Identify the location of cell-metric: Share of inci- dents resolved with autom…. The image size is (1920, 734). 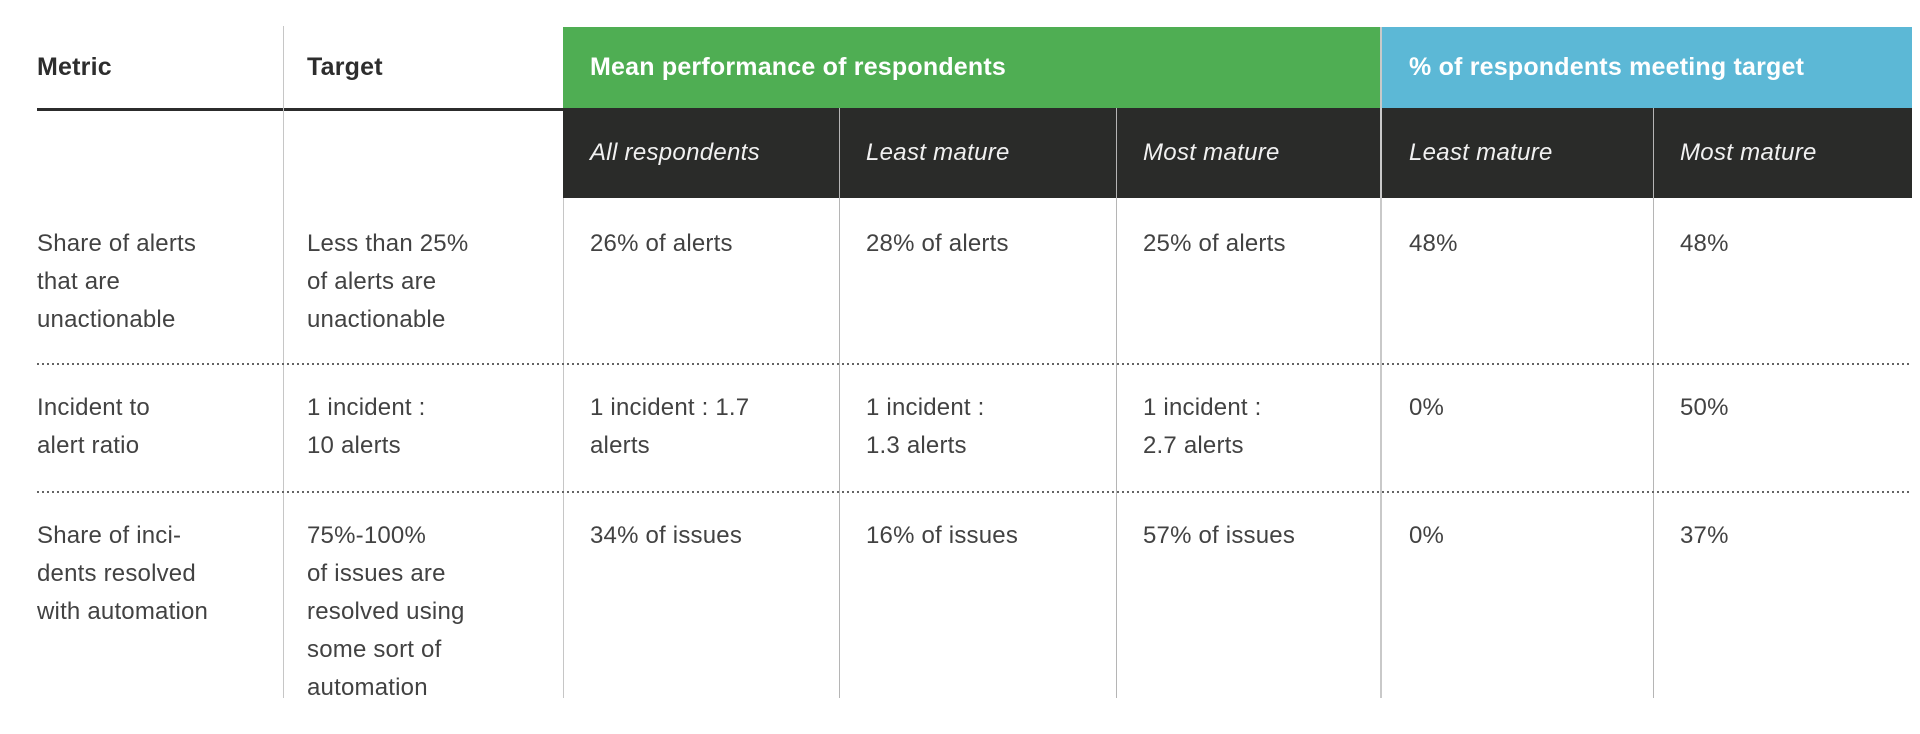
(123, 573).